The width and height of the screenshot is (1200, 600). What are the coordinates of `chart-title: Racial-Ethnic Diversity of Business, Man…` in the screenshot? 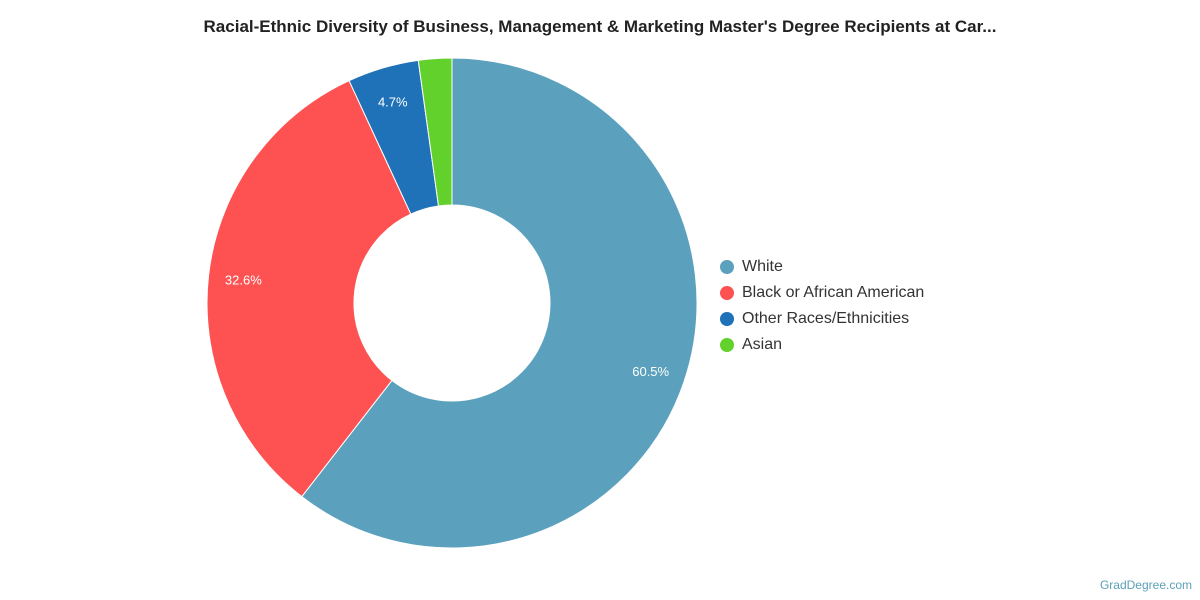 It's located at (600, 26).